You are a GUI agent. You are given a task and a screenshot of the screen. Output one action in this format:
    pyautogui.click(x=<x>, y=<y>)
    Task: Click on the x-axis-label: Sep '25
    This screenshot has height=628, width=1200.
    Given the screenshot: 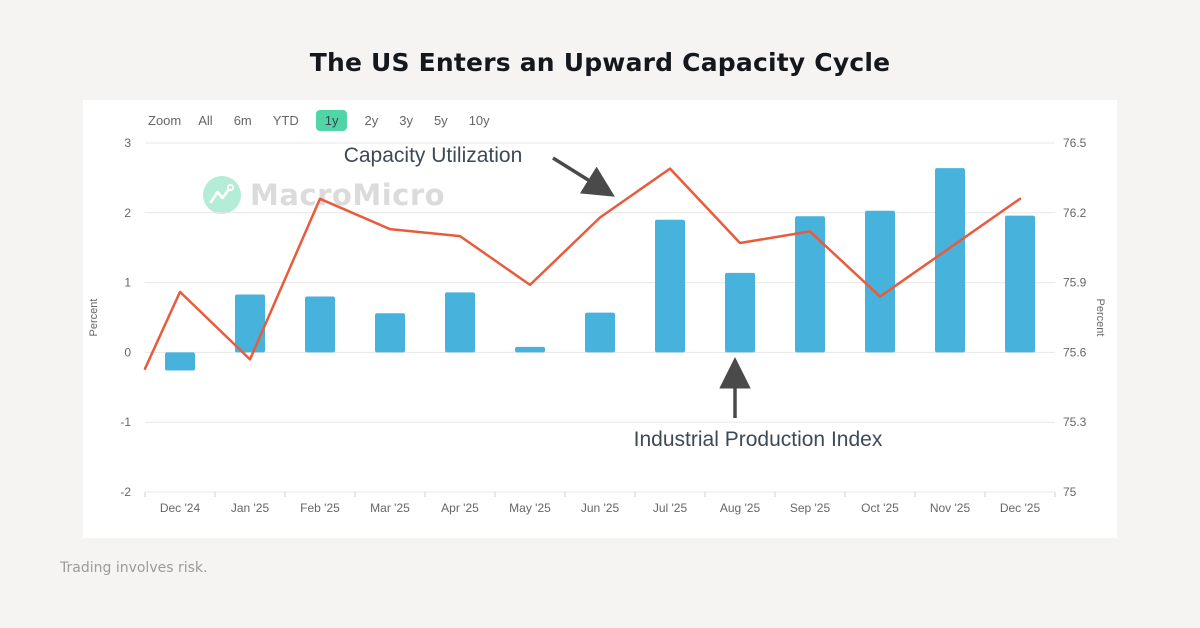 What is the action you would take?
    pyautogui.click(x=810, y=508)
    